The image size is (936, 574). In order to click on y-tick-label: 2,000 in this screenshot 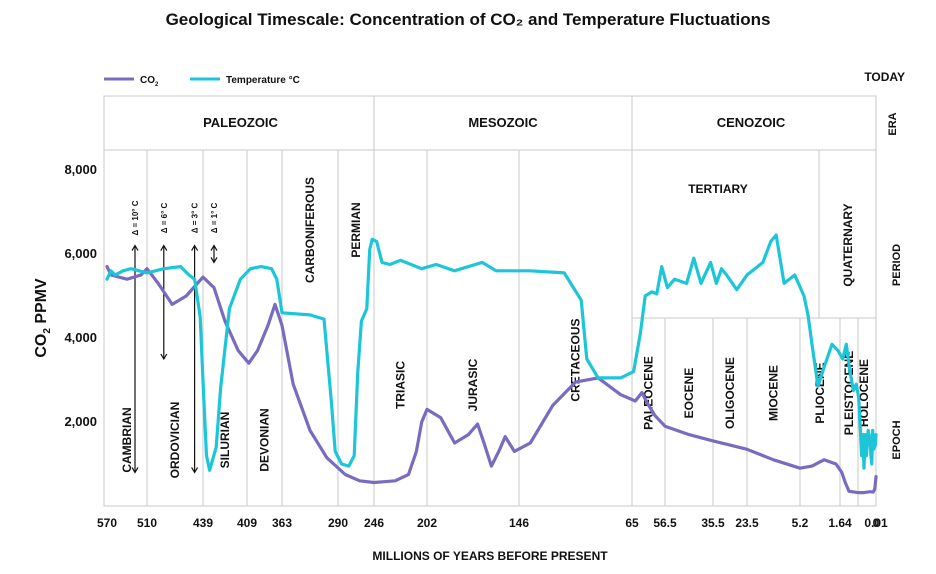, I will do `click(80, 421)`.